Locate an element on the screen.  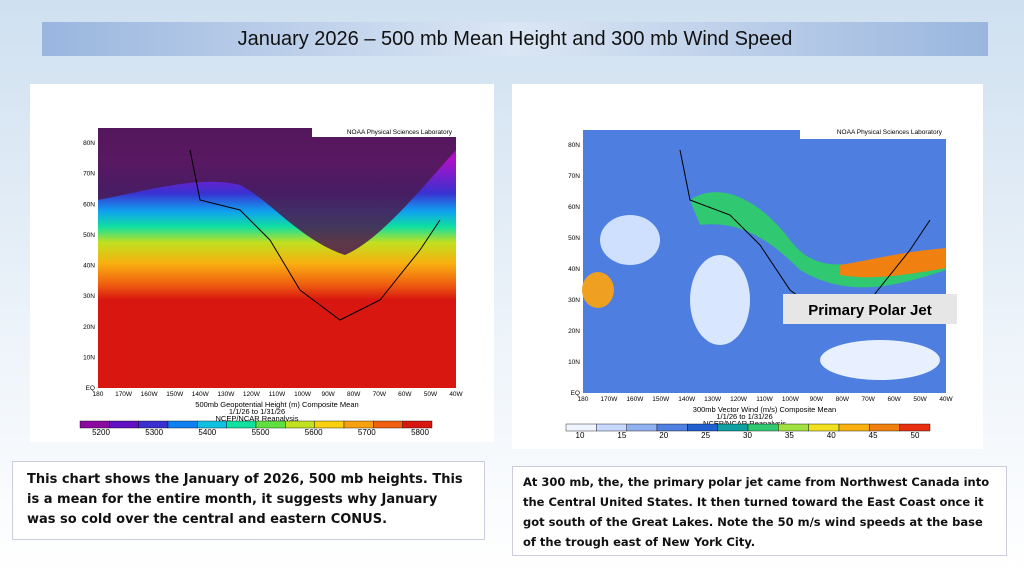
lon-label: 70W is located at coordinates (869, 399).